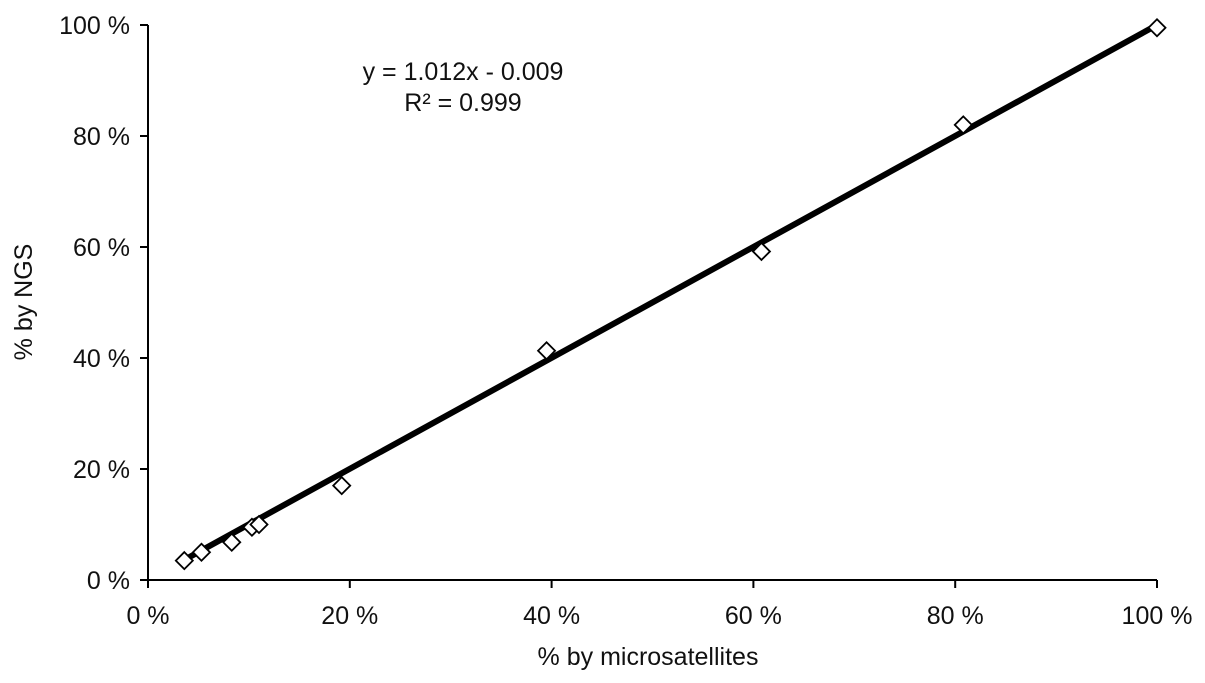  Describe the element at coordinates (94, 26) in the screenshot. I see `y-tick-label: 100 %` at that location.